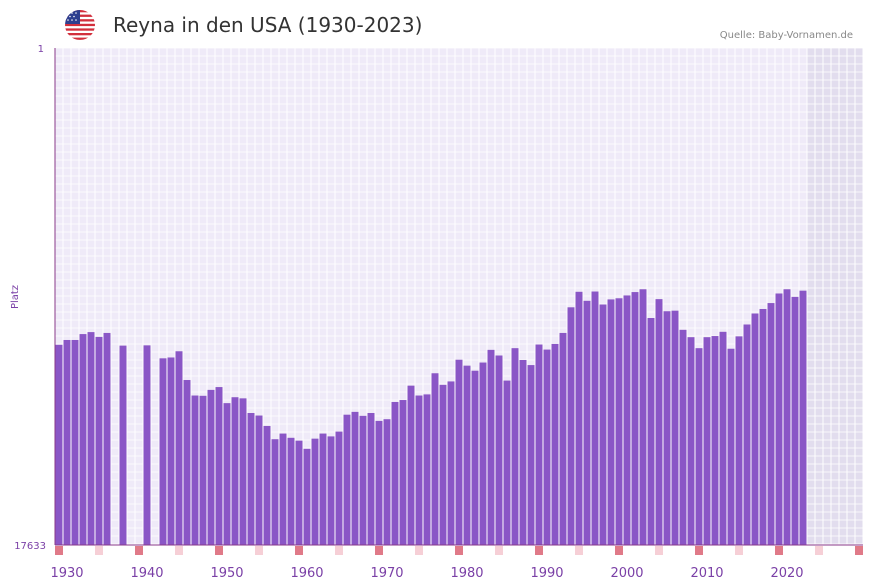 The height and width of the screenshot is (587, 873). I want to click on bar-1977, so click(443, 464).